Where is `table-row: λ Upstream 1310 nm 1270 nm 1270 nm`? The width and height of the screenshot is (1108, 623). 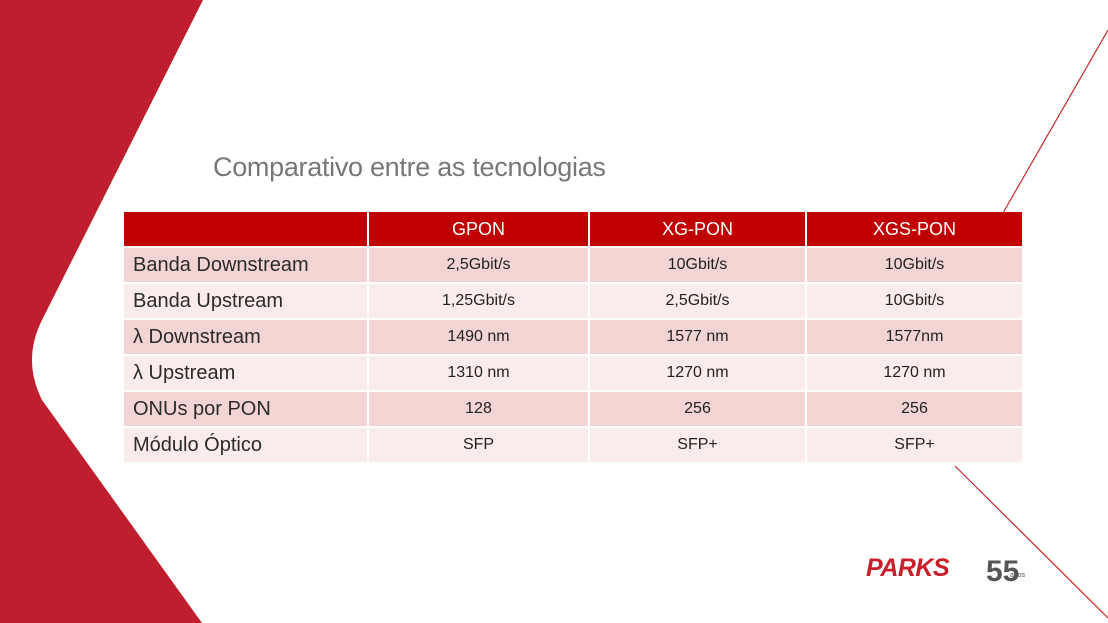
table-row: λ Upstream 1310 nm 1270 nm 1270 nm is located at coordinates (573, 372).